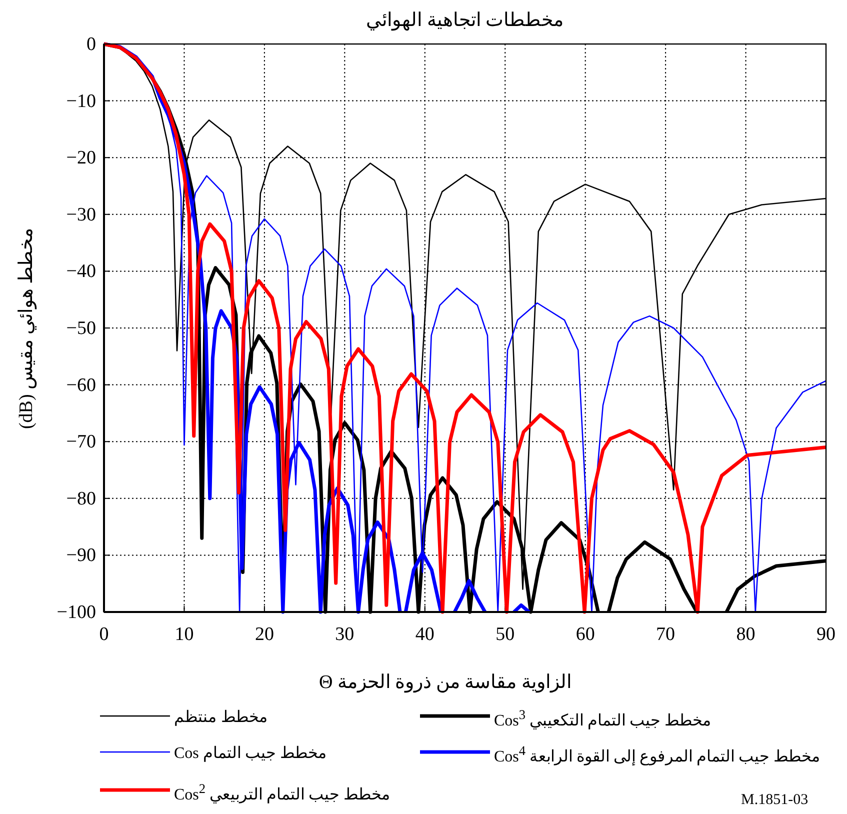  Describe the element at coordinates (774, 800) in the screenshot. I see `text: M.1851-03` at that location.